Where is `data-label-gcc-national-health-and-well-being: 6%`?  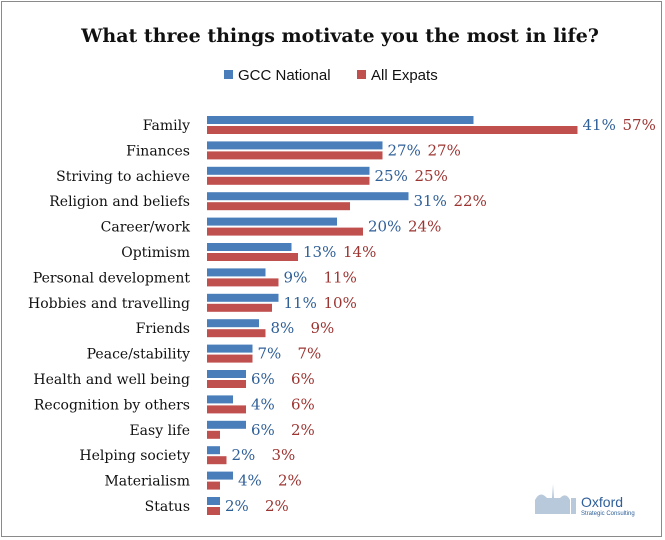 data-label-gcc-national-health-and-well-being: 6% is located at coordinates (263, 379).